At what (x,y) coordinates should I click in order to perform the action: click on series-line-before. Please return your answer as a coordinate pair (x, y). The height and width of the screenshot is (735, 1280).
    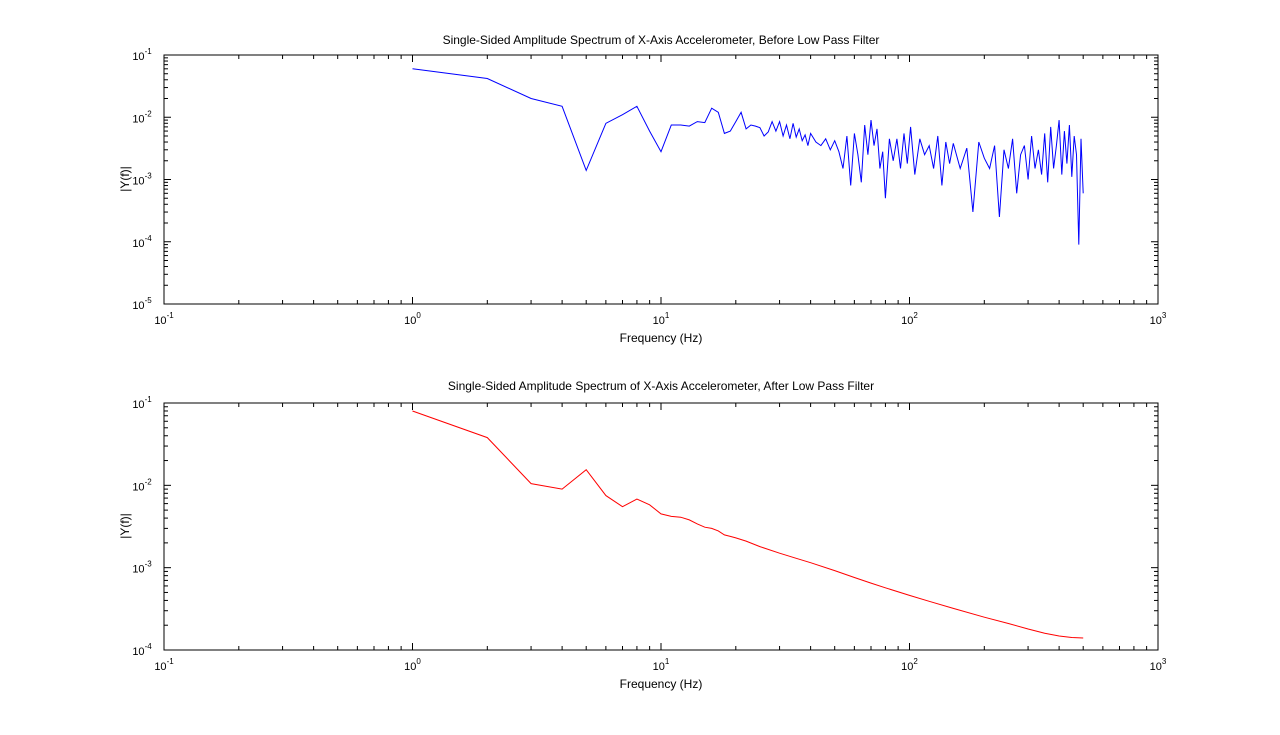
    Looking at the image, I should click on (748, 156).